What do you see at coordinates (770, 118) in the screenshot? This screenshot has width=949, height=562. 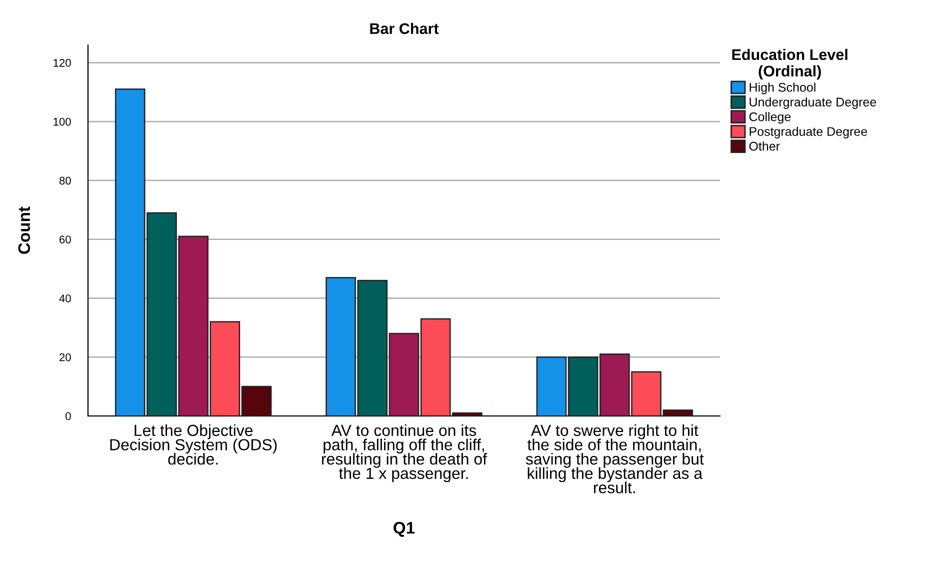 I see `legend-label: College` at bounding box center [770, 118].